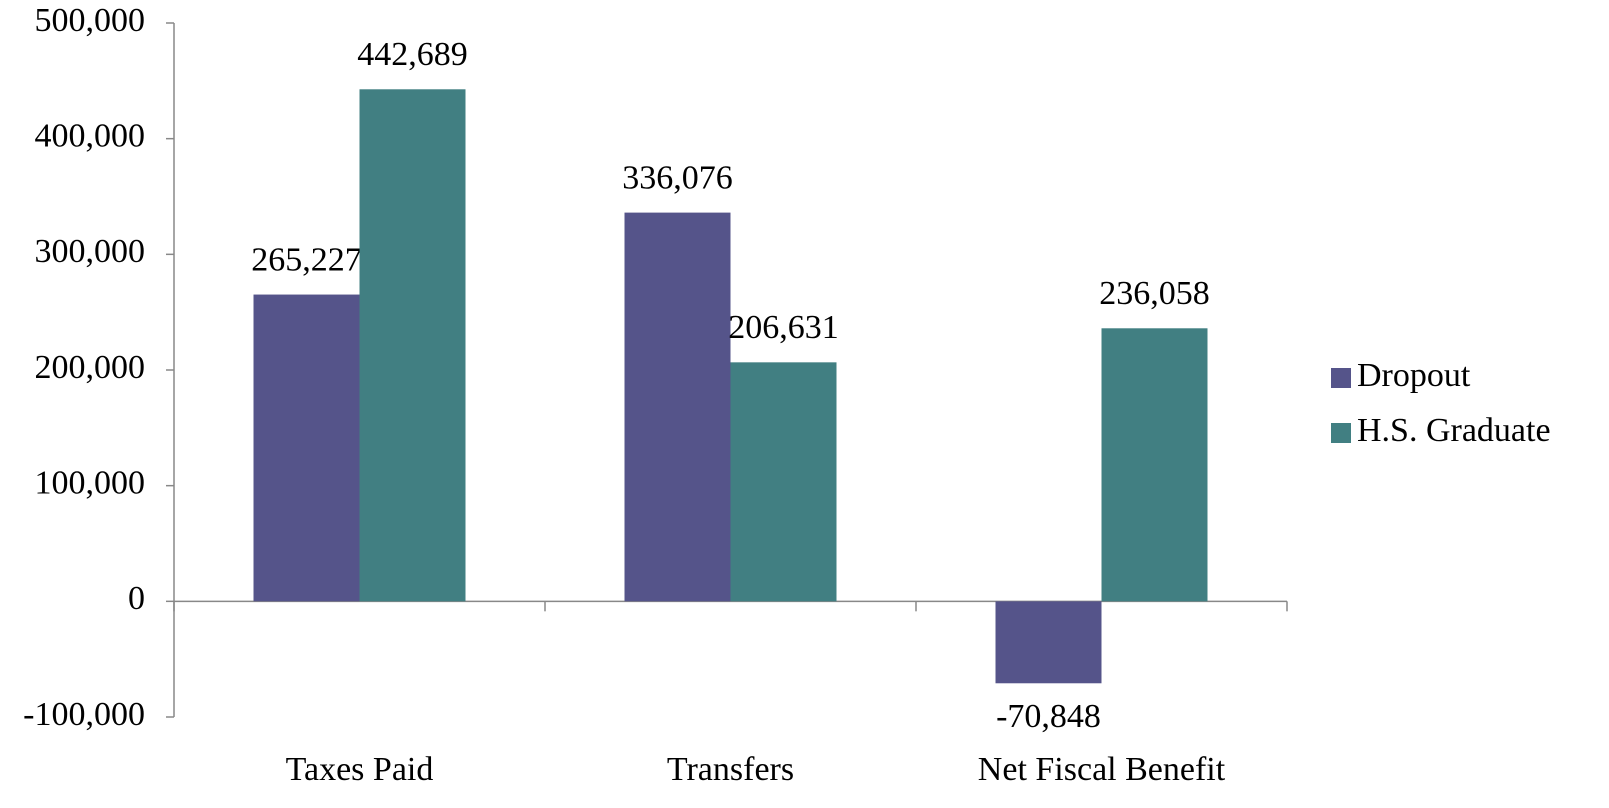 This screenshot has width=1609, height=808. What do you see at coordinates (730, 769) in the screenshot?
I see `x-tick-label: Transfers` at bounding box center [730, 769].